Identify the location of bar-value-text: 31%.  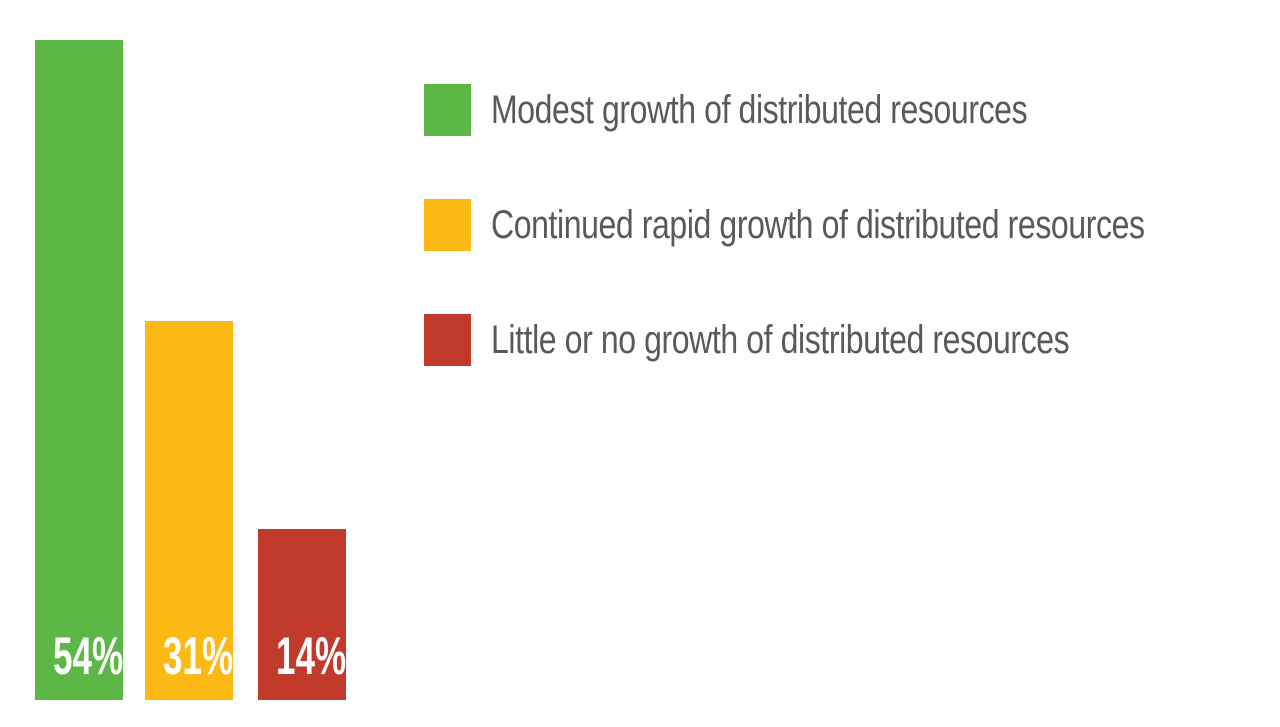
(198, 656).